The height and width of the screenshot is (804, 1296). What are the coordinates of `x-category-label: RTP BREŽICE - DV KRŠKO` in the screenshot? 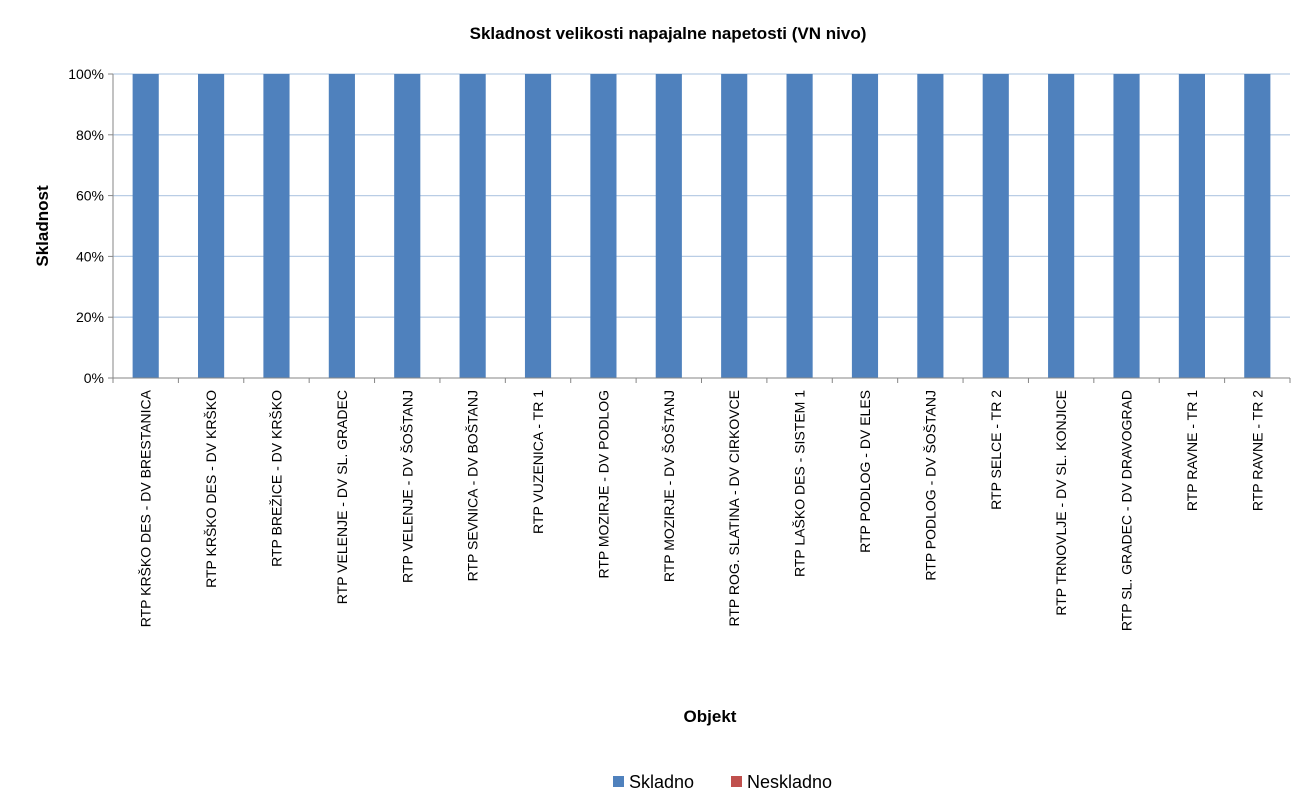 It's located at (276, 478).